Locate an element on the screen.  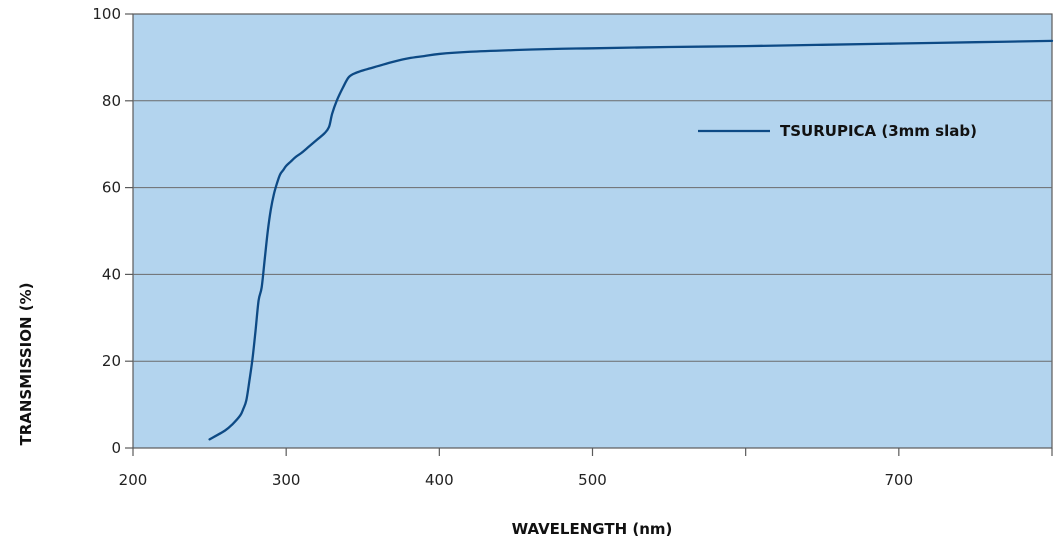
x-axis-title: WAVELENGTH (nm) is located at coordinates (592, 529).